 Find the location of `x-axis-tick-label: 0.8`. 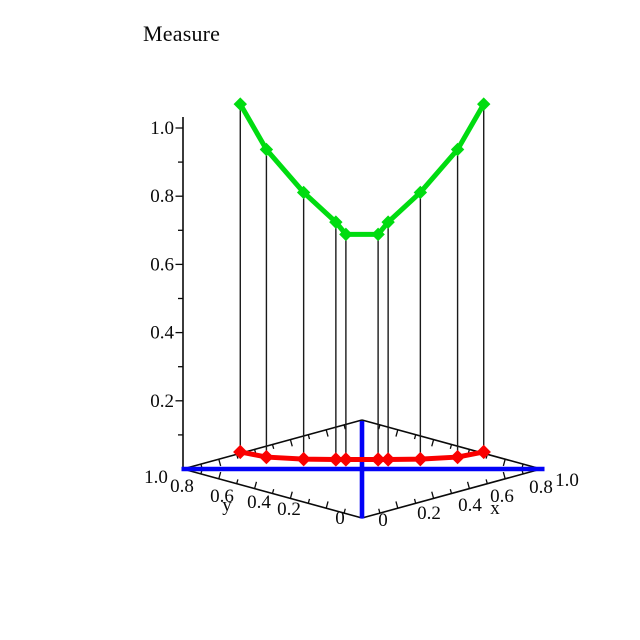

x-axis-tick-label: 0.8 is located at coordinates (541, 487).